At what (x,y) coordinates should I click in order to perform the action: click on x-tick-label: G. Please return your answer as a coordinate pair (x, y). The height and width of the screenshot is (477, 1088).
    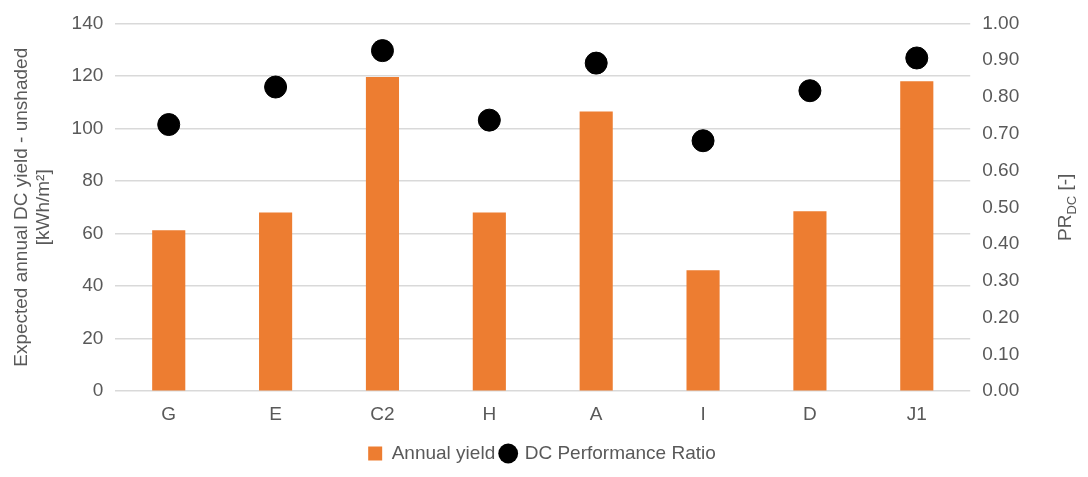
    Looking at the image, I should click on (169, 413).